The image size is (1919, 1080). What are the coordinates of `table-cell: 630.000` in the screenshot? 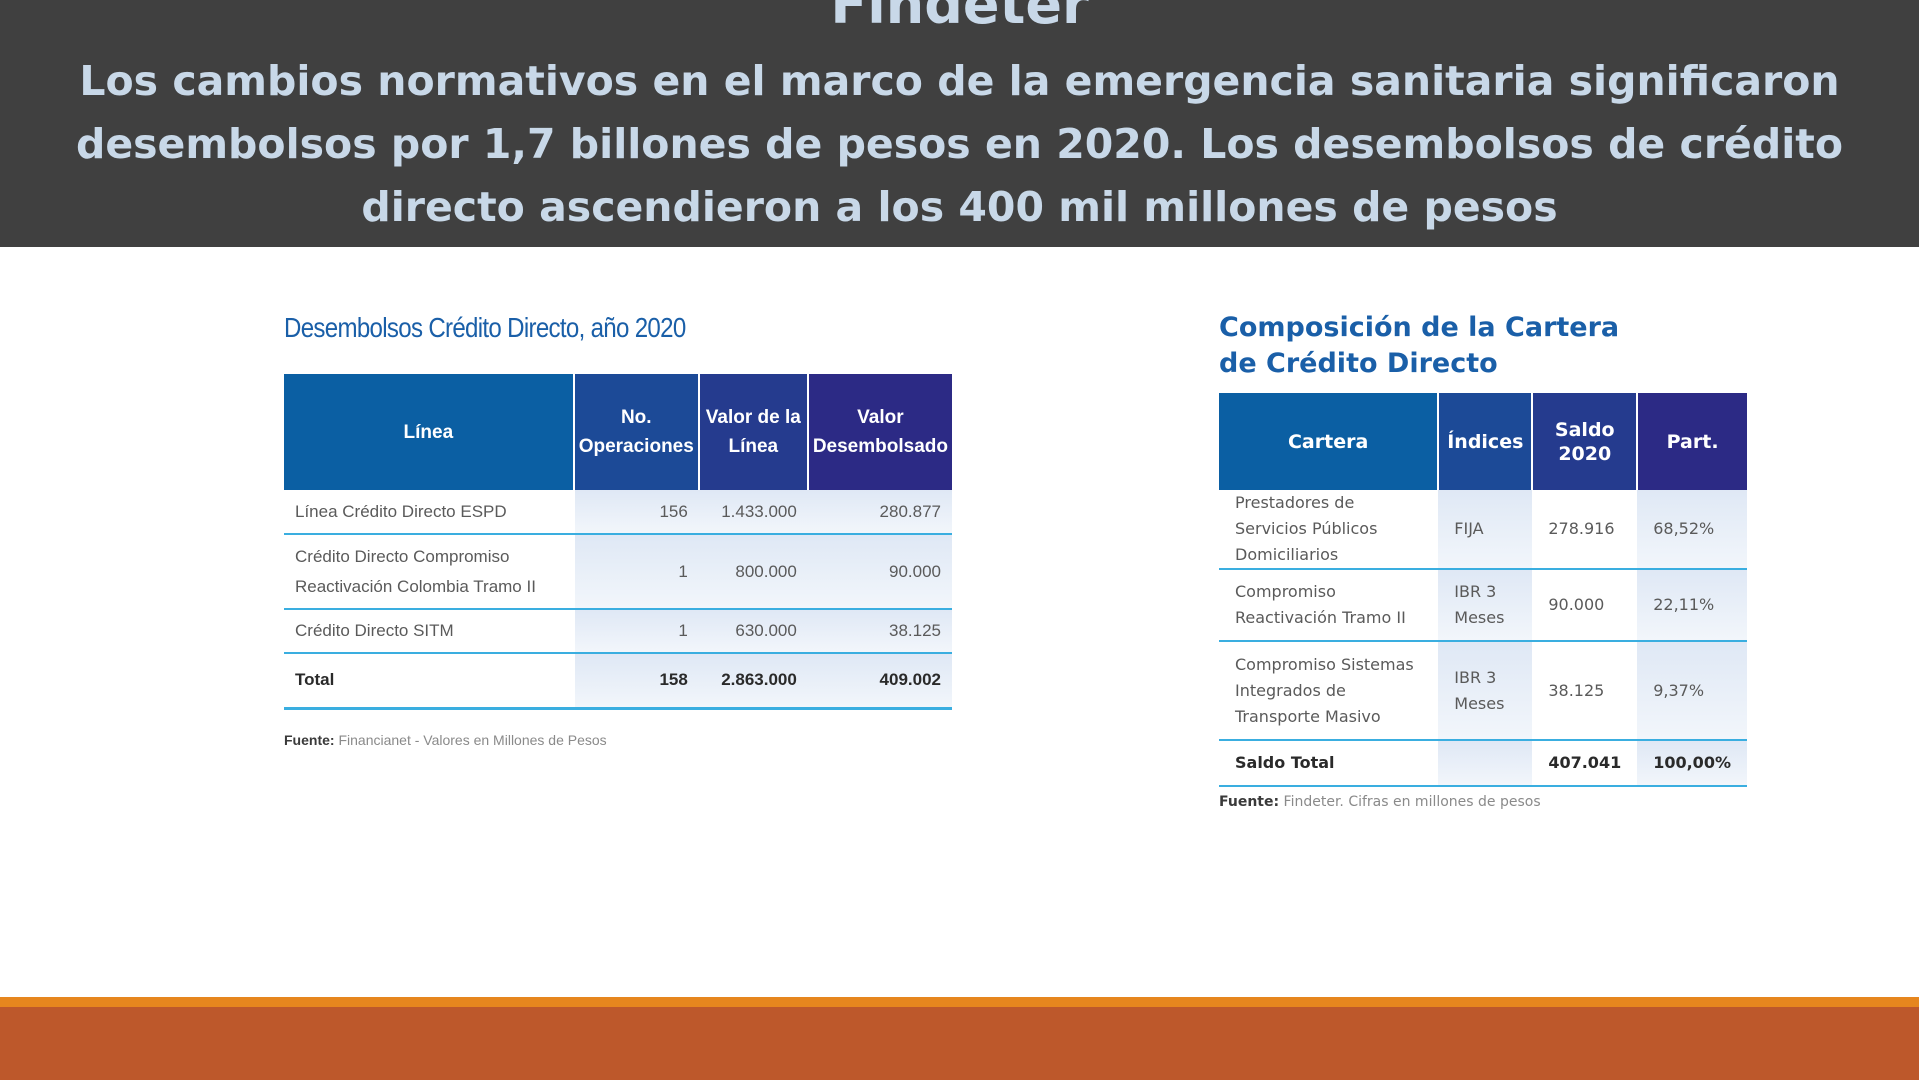 It's located at (753, 631).